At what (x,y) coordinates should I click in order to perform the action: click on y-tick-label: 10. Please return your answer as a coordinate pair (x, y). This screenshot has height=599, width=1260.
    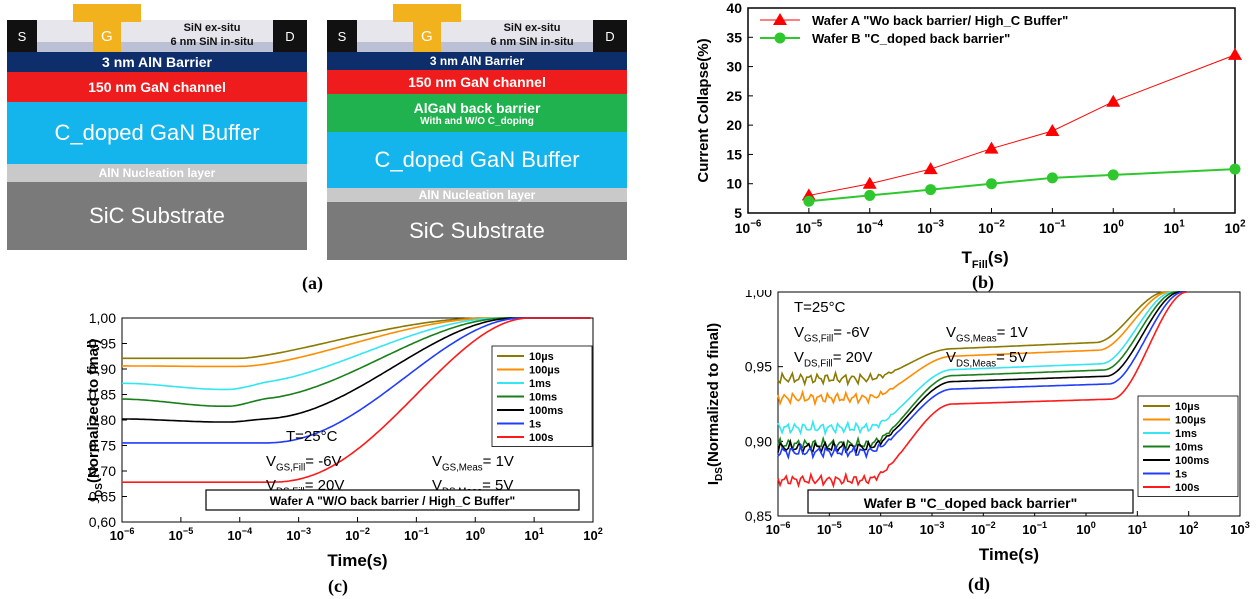
    Looking at the image, I should click on (734, 184).